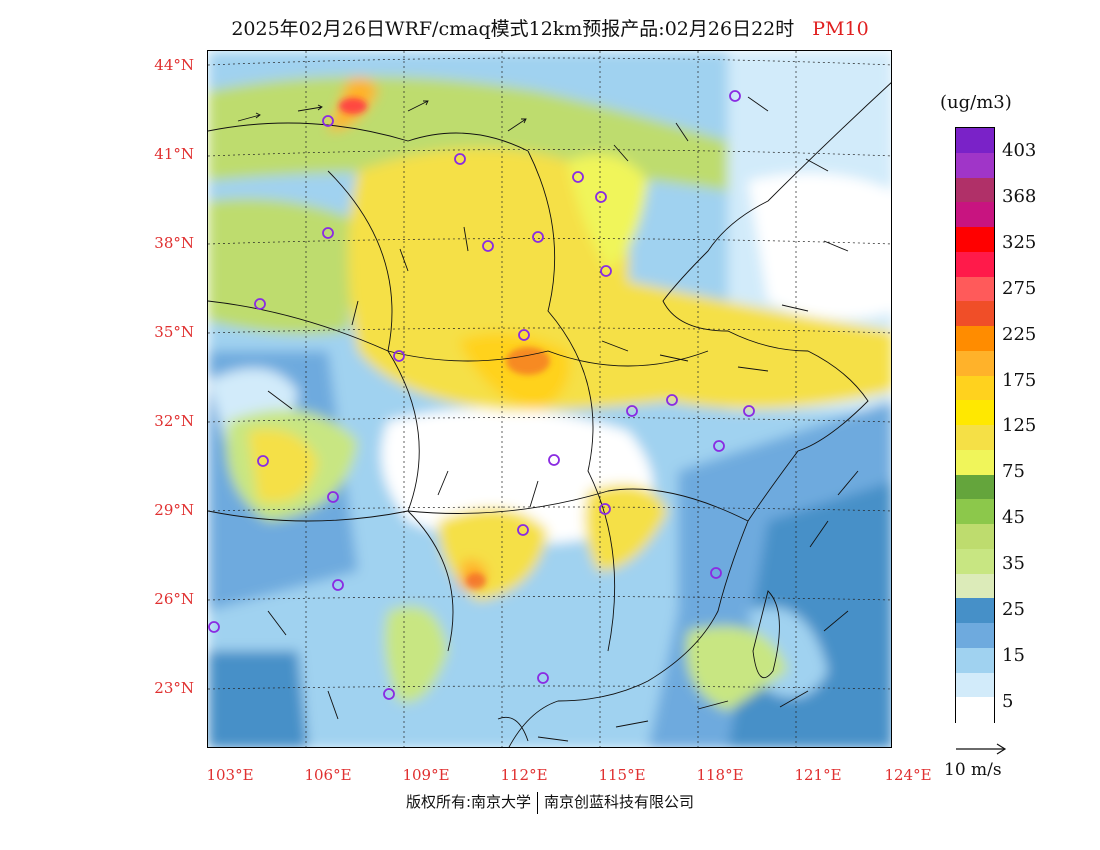 The image size is (1100, 850). I want to click on lon-label-118: 118°E, so click(720, 775).